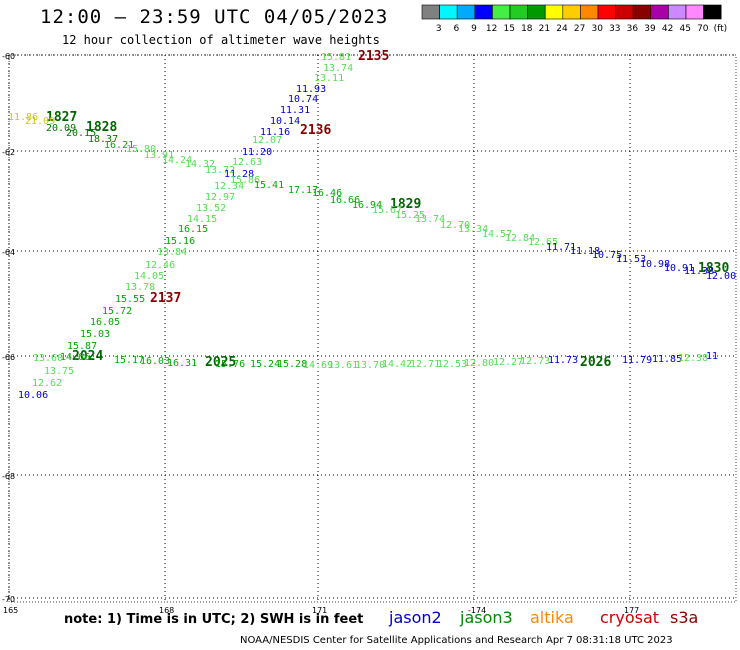 Image resolution: width=740 pixels, height=650 pixels. I want to click on legend-label: 12, so click(491, 29).